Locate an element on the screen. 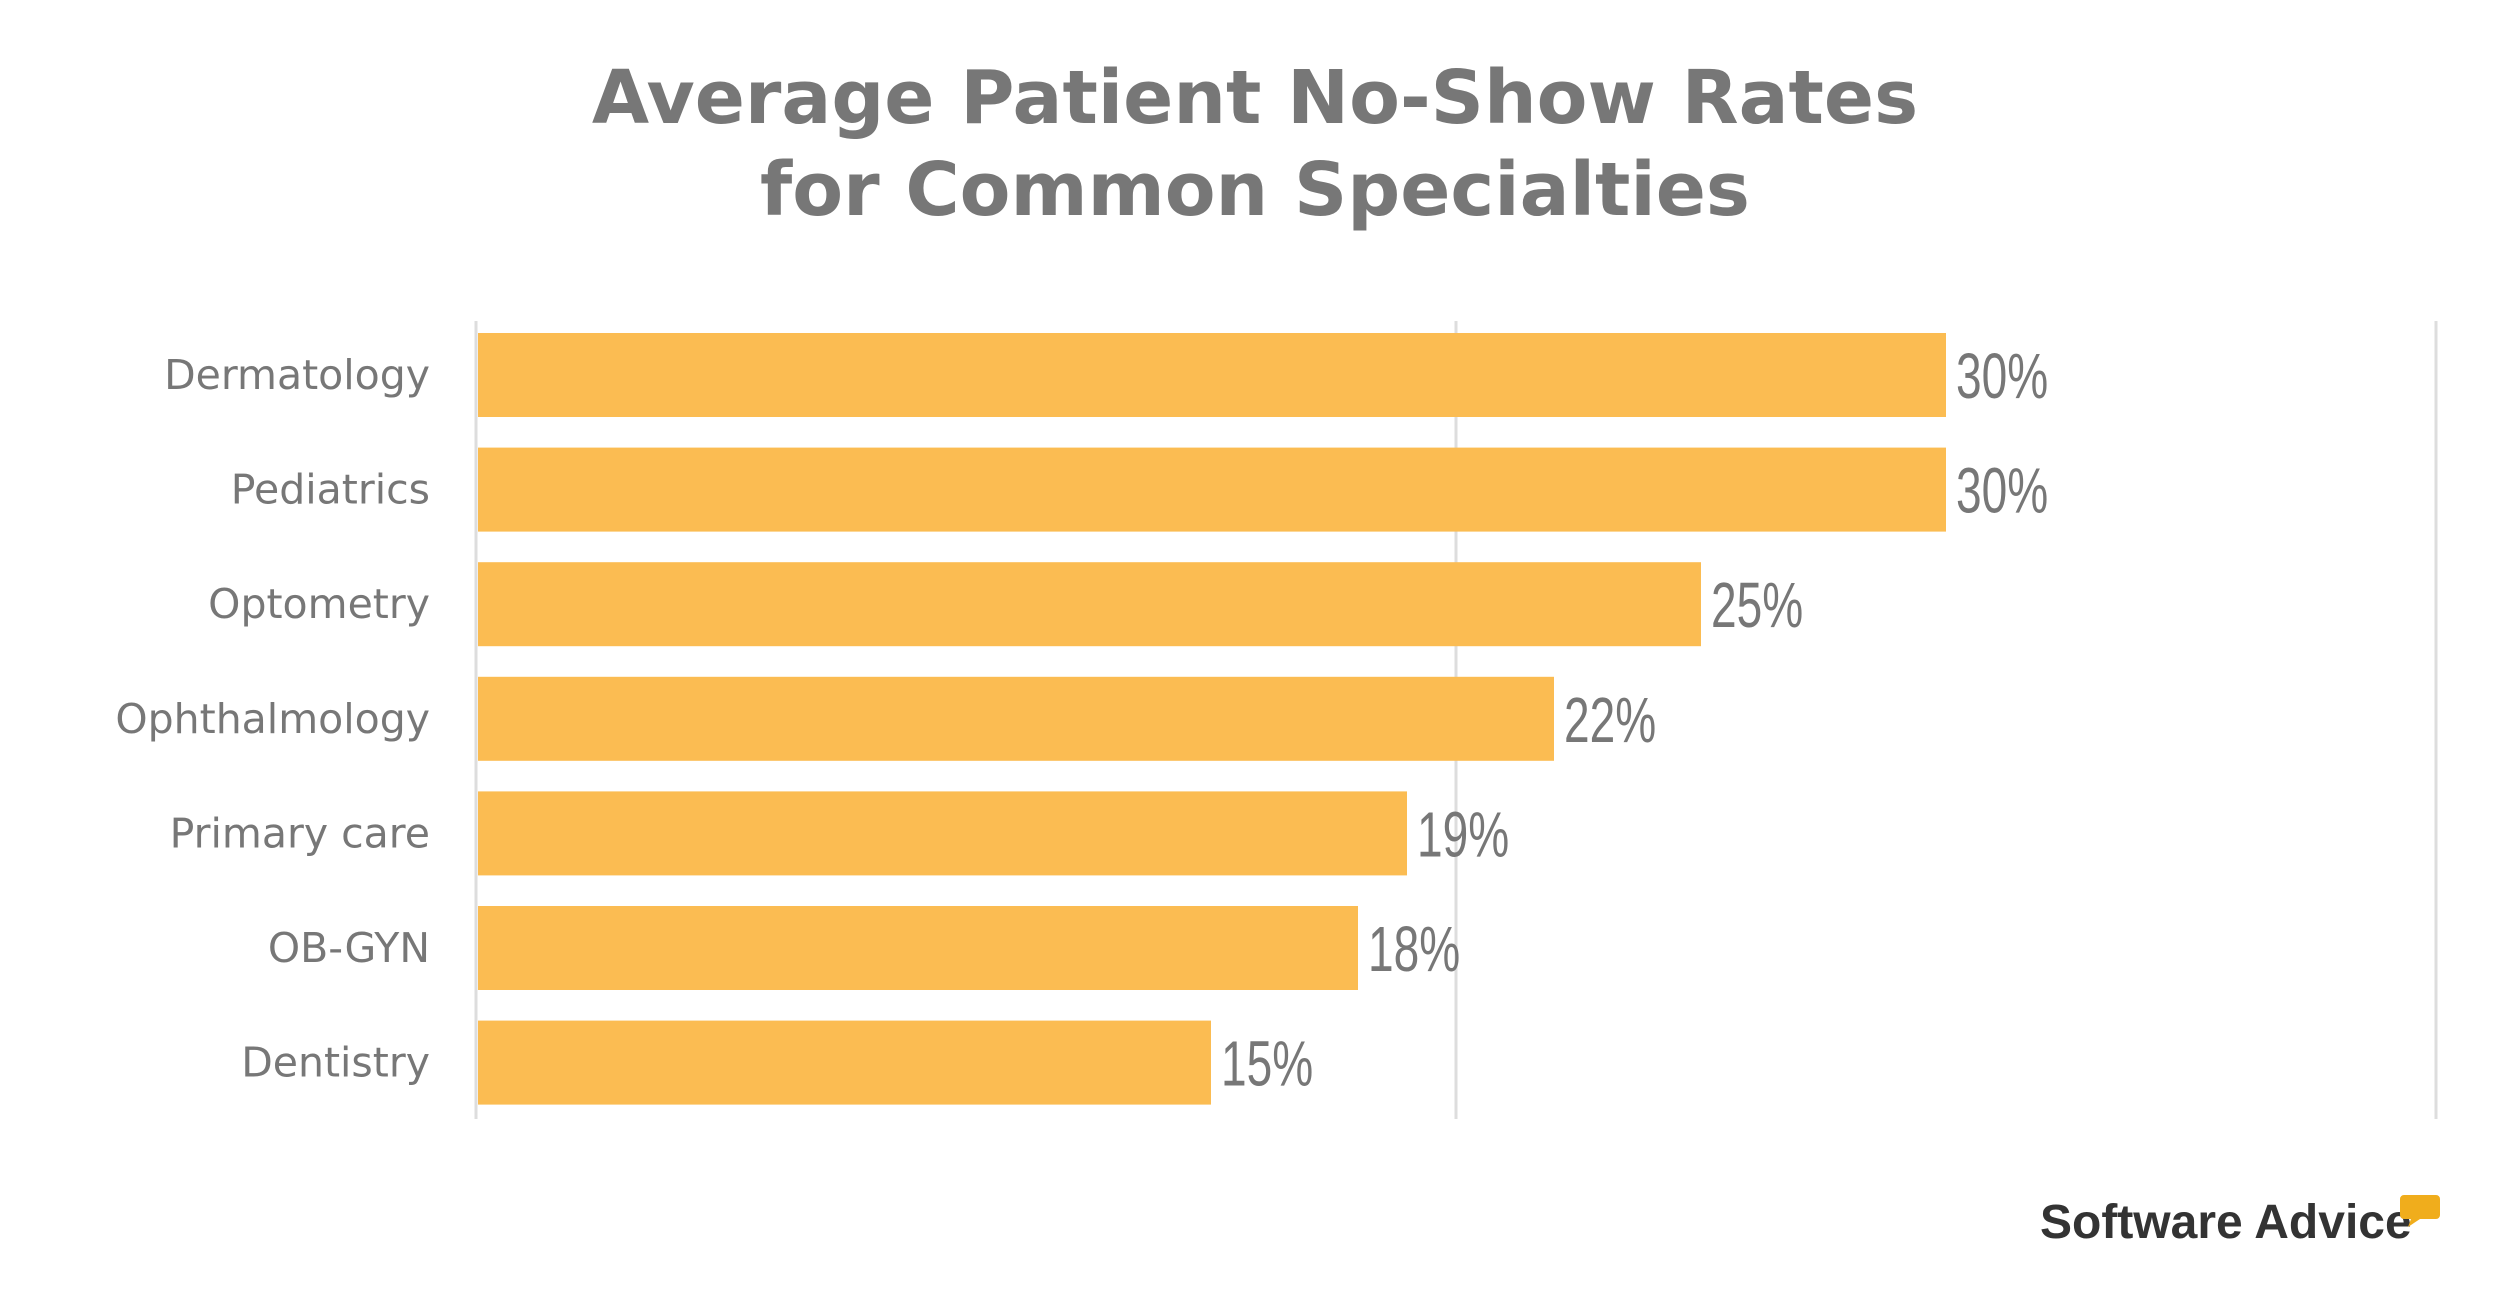 The width and height of the screenshot is (2500, 1312). software-advice-logo: Software Advice is located at coordinates (2250, 1230).